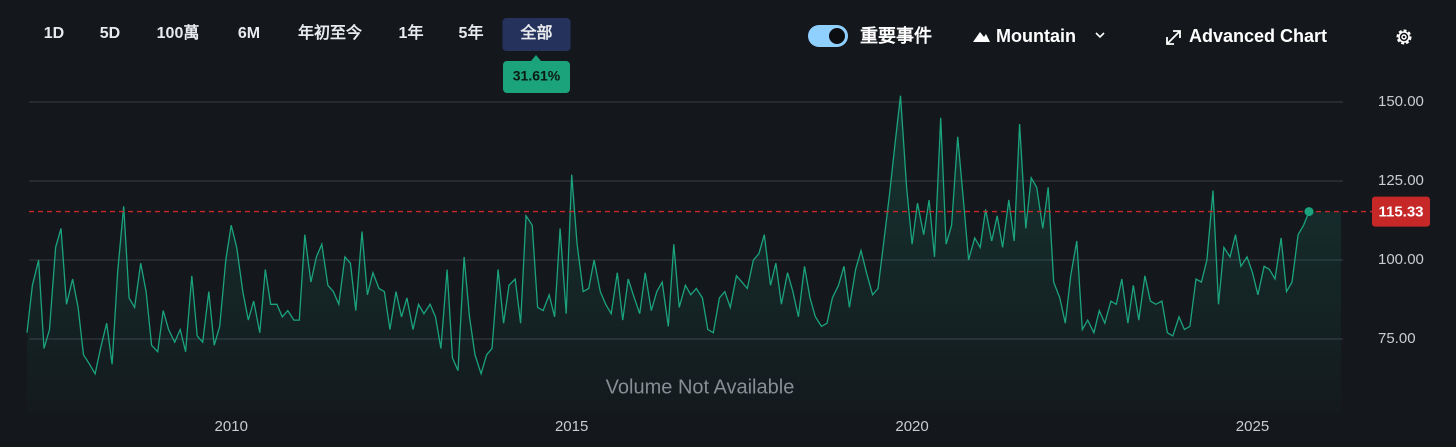 The height and width of the screenshot is (447, 1456). Describe the element at coordinates (1258, 36) in the screenshot. I see `advanced-chart: Advanced Chart` at that location.